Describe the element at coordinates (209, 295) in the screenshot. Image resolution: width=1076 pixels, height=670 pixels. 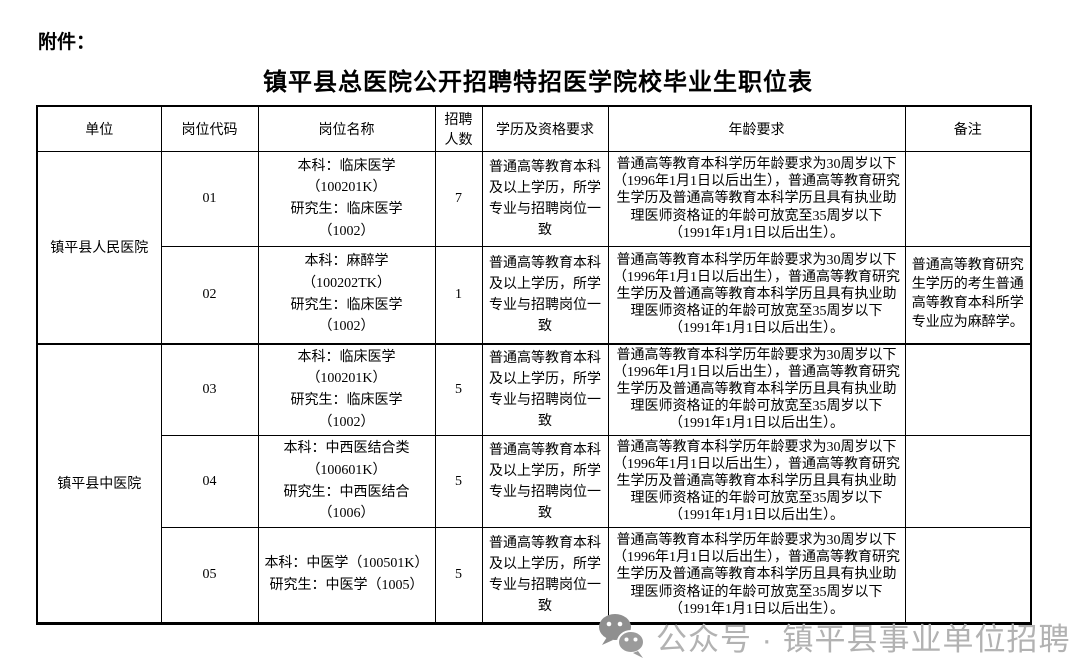
I see `code-cell: 02` at that location.